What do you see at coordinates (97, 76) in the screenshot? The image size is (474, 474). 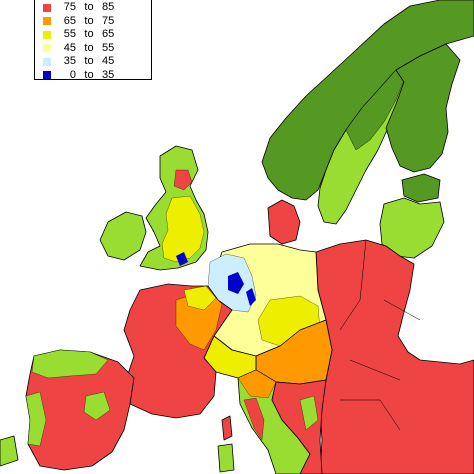 I see `legend-row: 0 to 35` at bounding box center [97, 76].